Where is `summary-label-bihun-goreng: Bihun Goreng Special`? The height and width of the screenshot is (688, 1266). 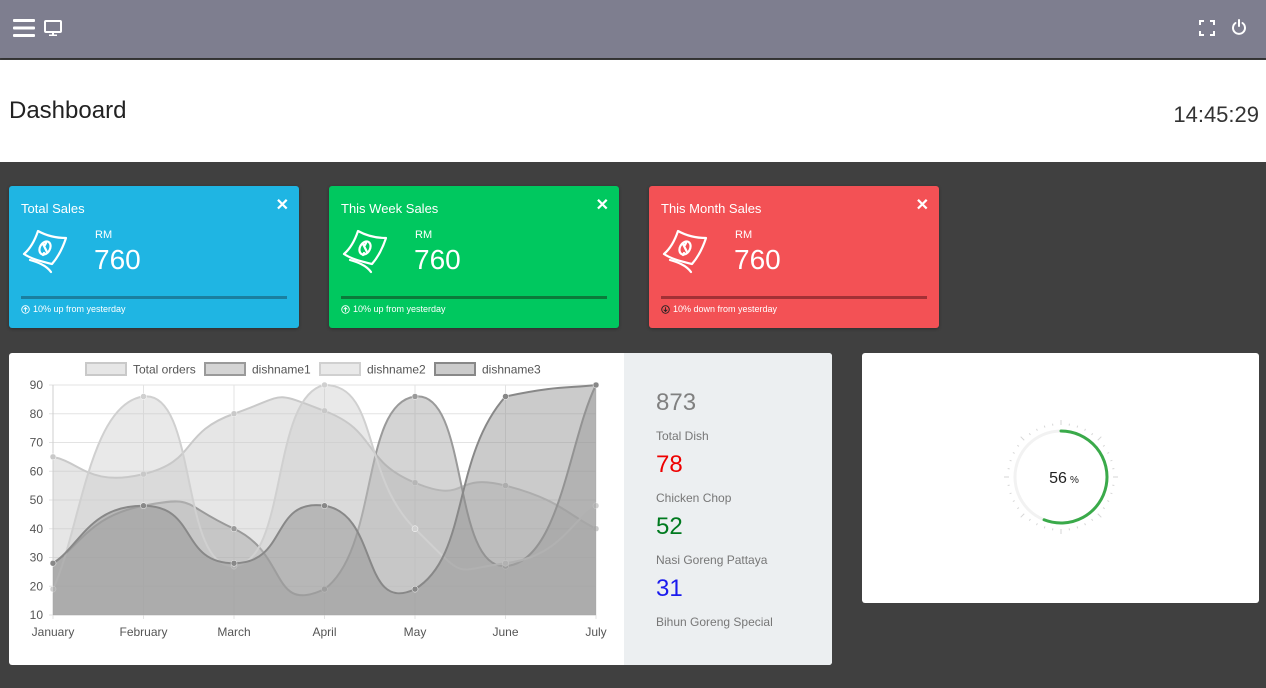 summary-label-bihun-goreng: Bihun Goreng Special is located at coordinates (714, 622).